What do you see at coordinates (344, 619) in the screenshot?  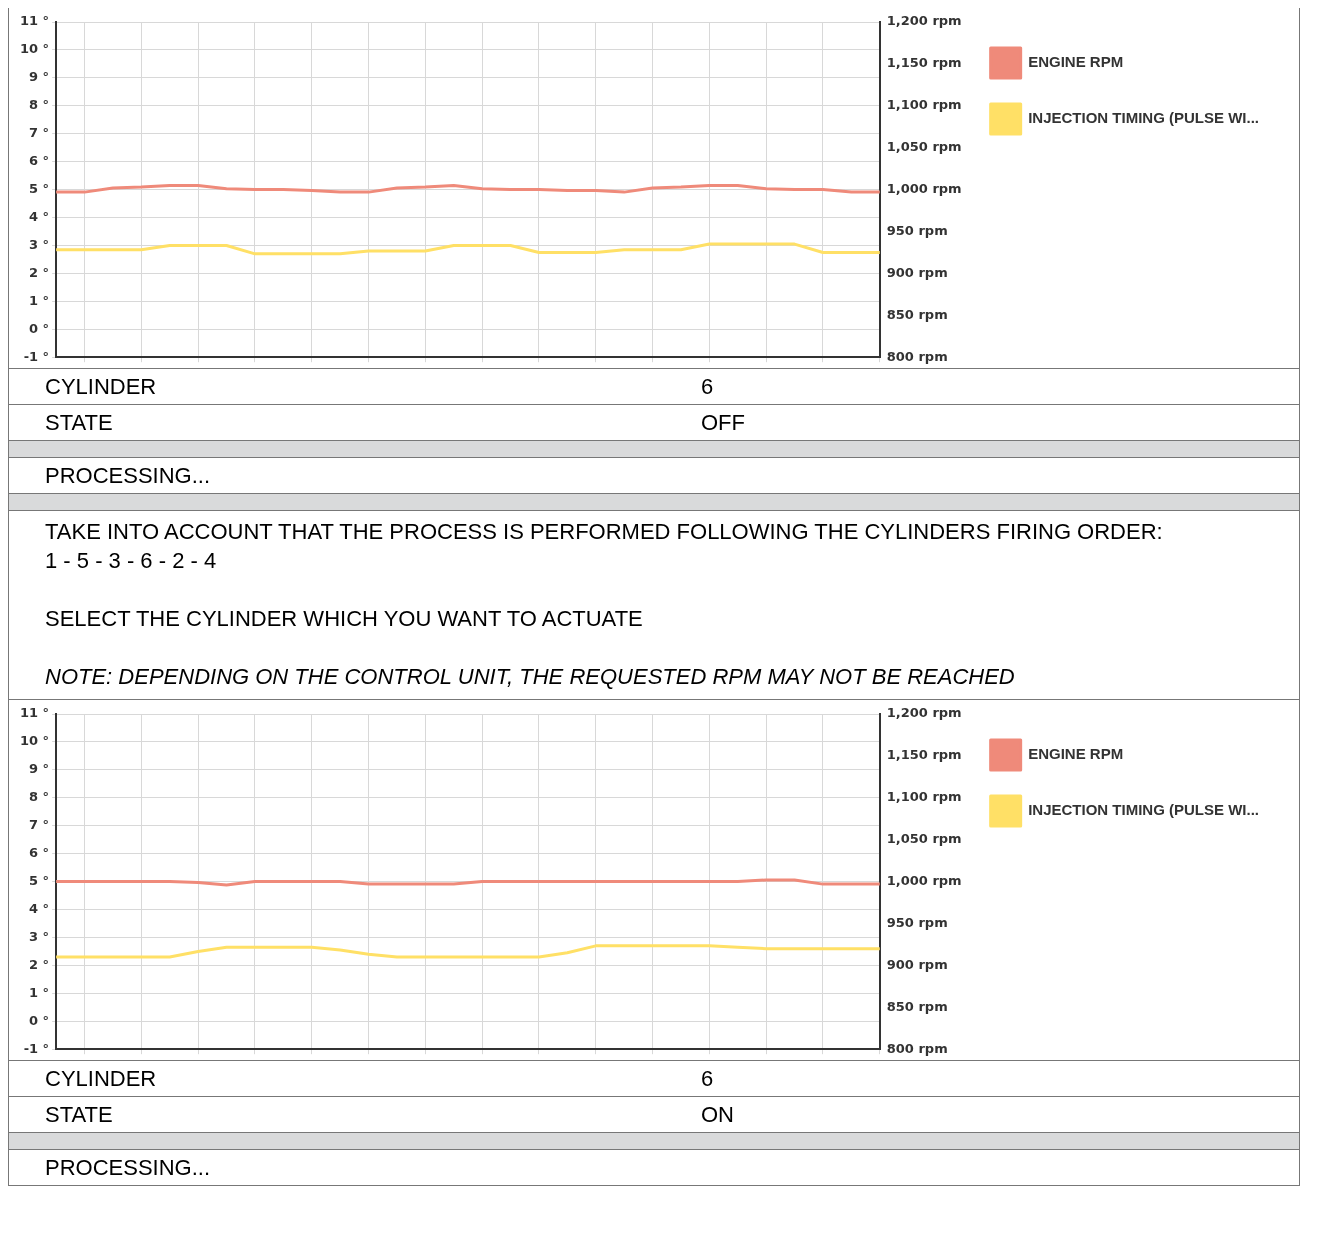 I see `text: SELECT THE CYLINDER WHICH YOU WANT TO ACTUATE` at bounding box center [344, 619].